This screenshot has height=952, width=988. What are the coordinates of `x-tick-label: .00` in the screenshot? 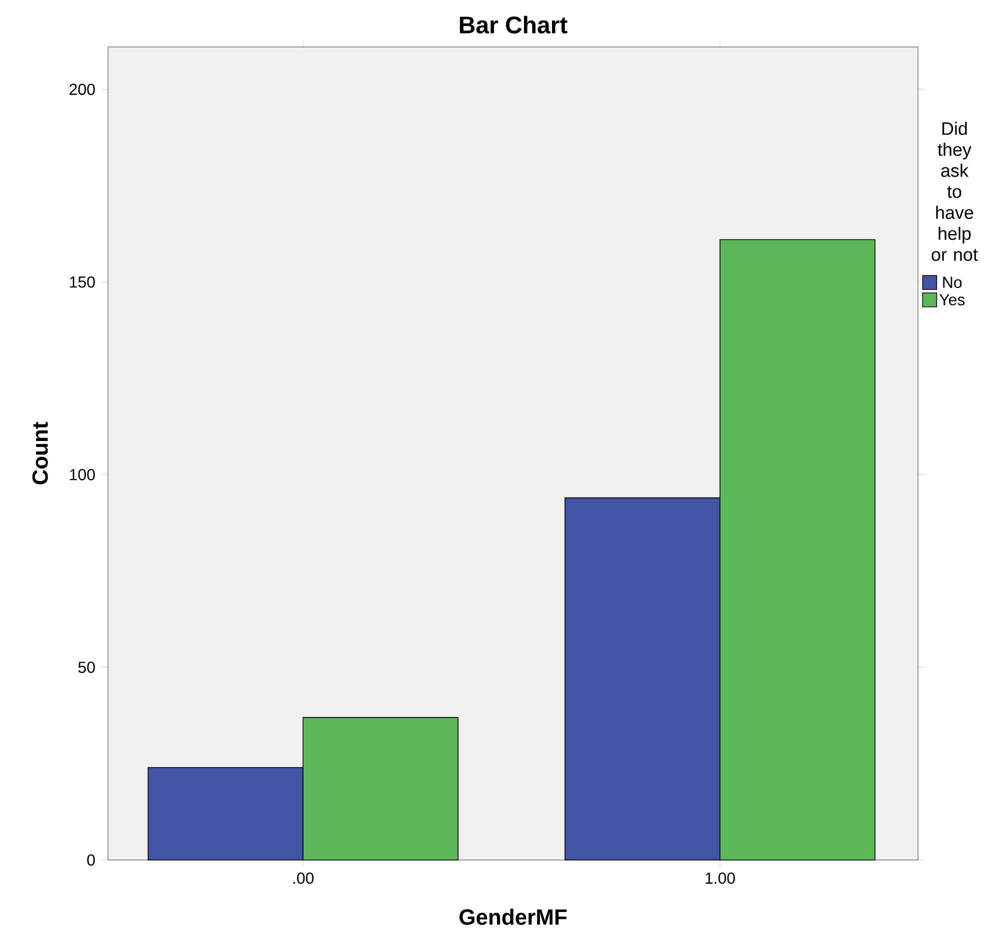 It's located at (303, 878).